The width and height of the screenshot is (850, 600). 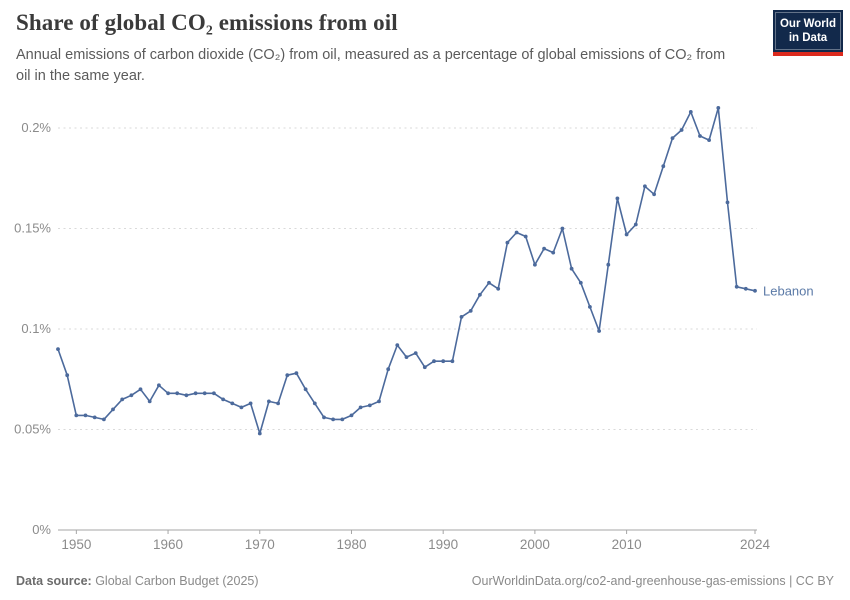 What do you see at coordinates (207, 22) in the screenshot?
I see `chart-title: Share of global CO₂ emissions from oil` at bounding box center [207, 22].